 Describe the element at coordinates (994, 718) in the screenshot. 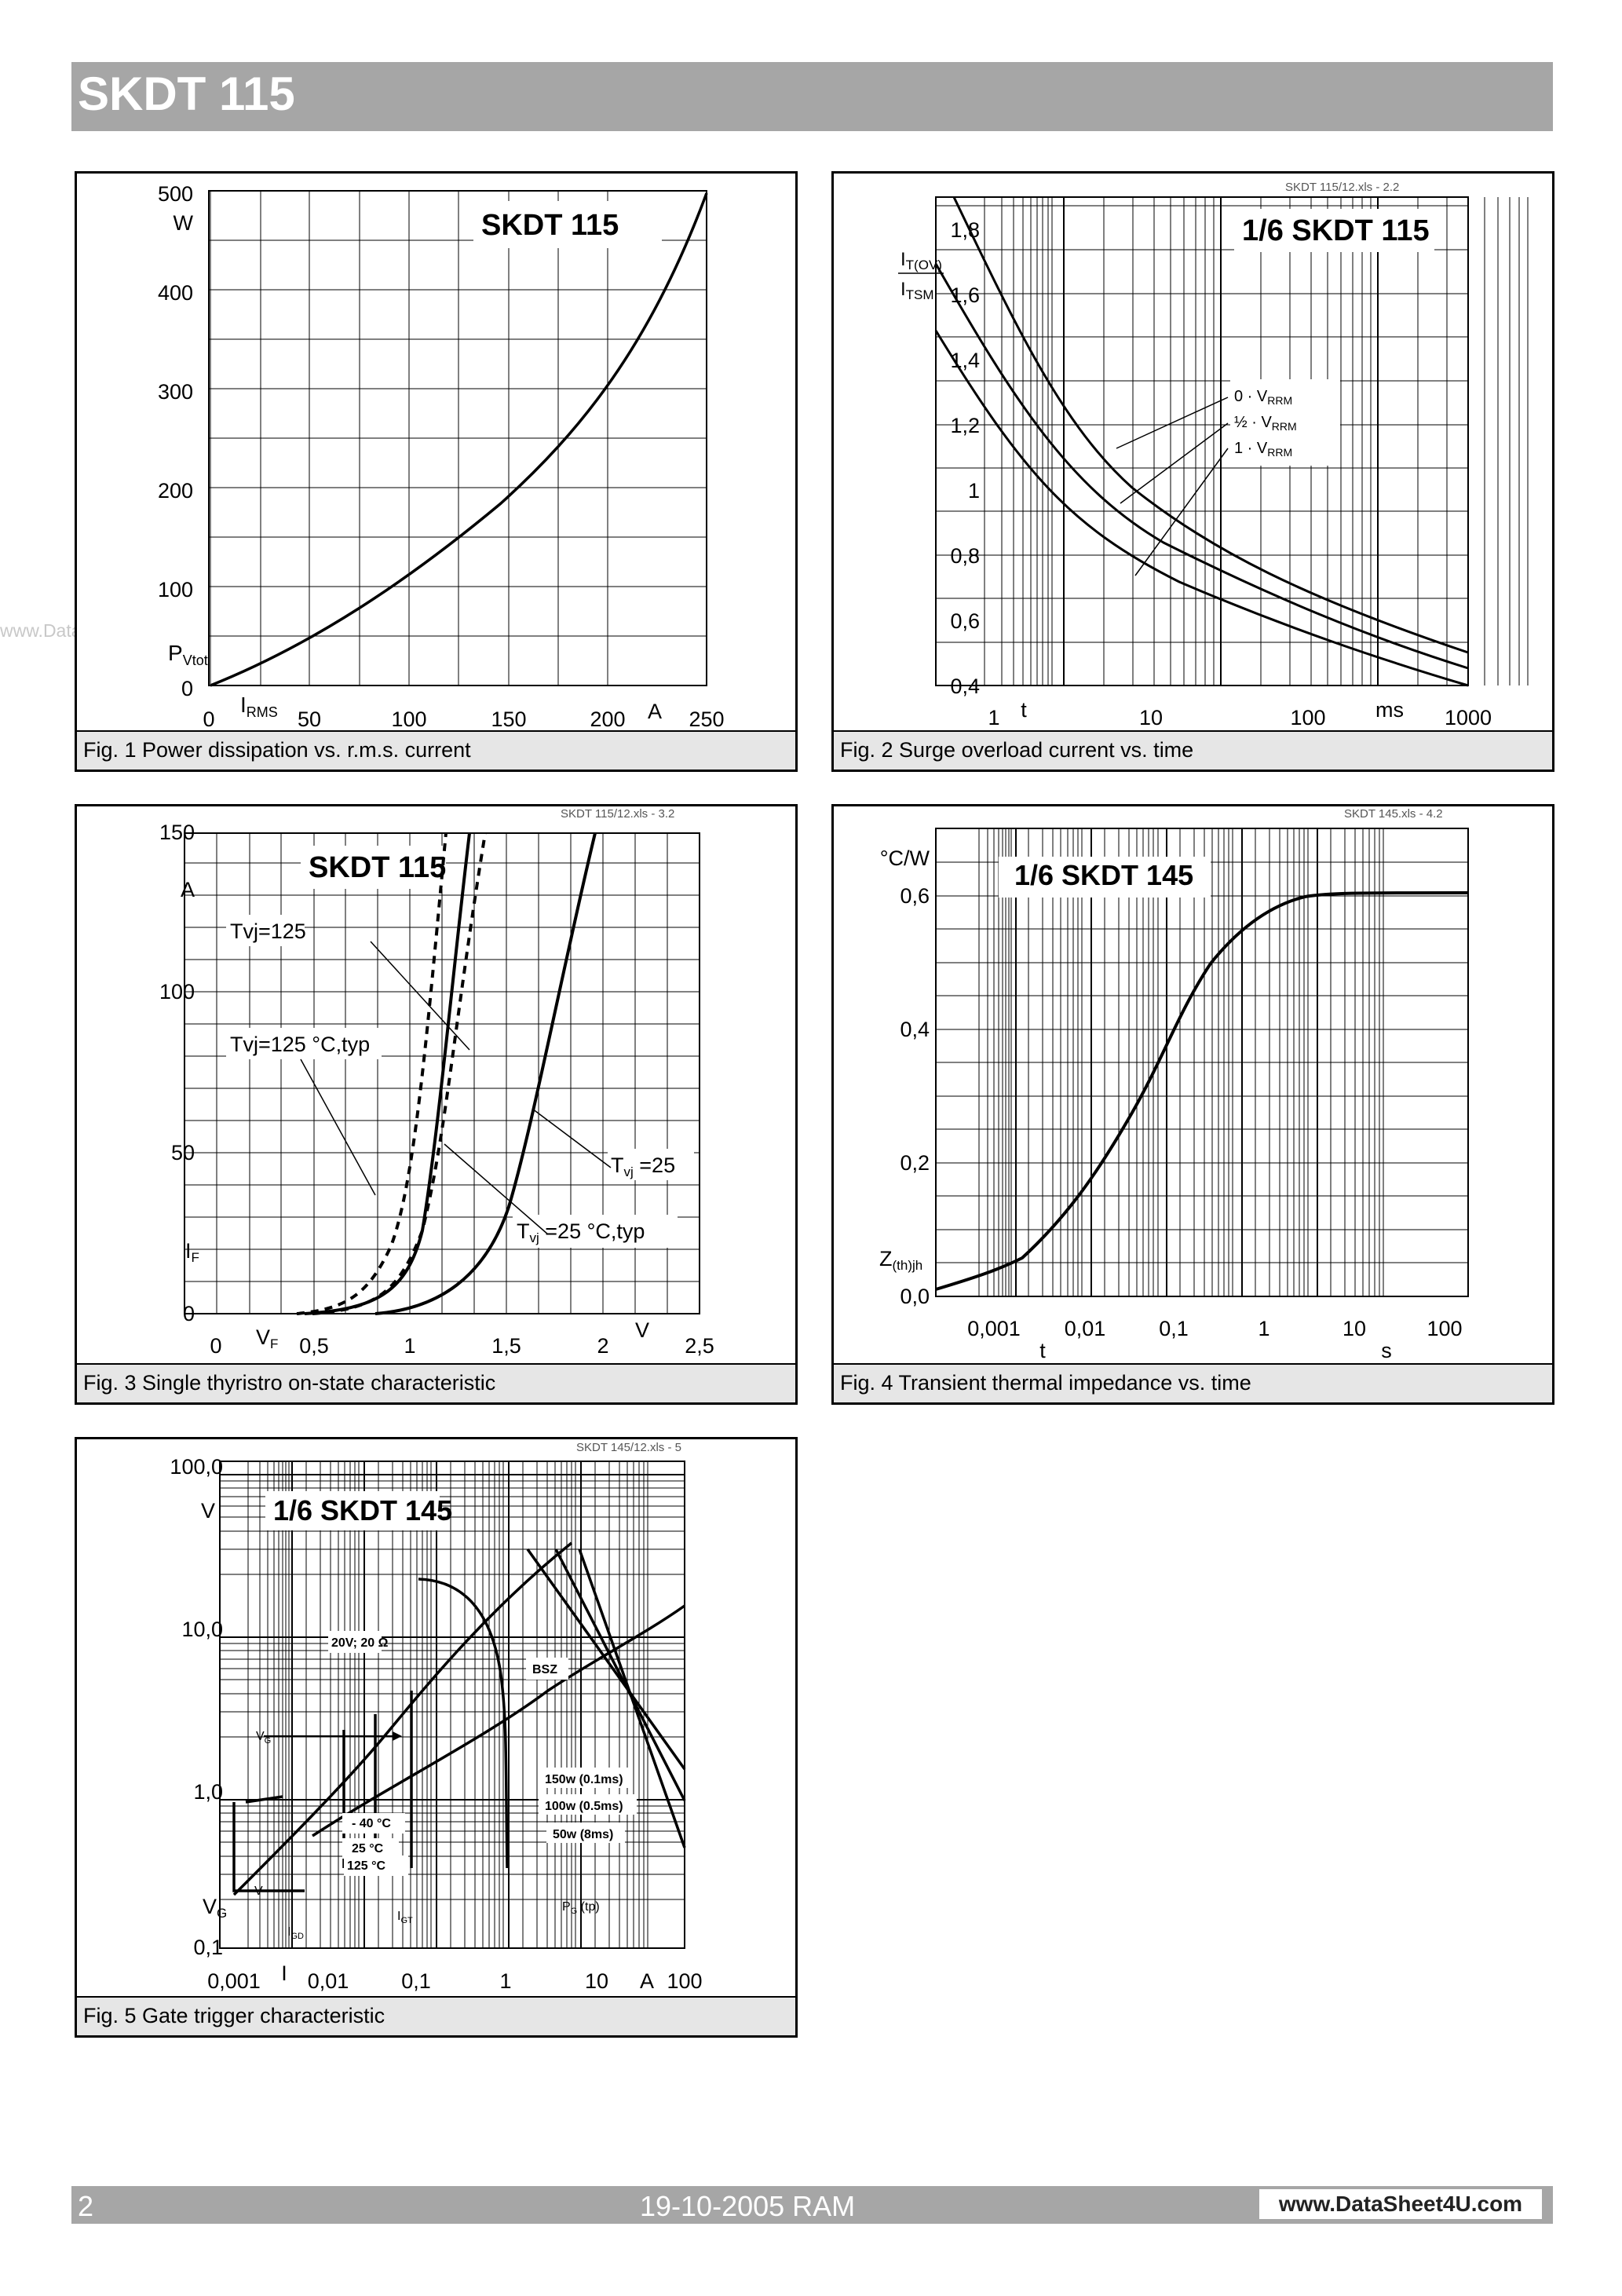

I see `fig2-xtick: 1` at that location.